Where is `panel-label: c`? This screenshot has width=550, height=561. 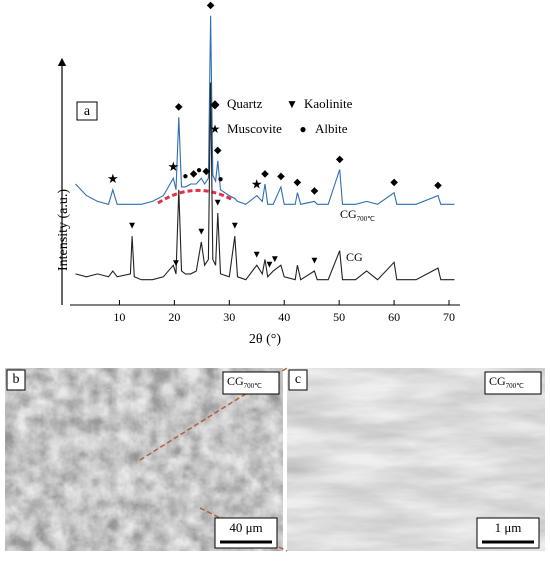 panel-label: c is located at coordinates (298, 379).